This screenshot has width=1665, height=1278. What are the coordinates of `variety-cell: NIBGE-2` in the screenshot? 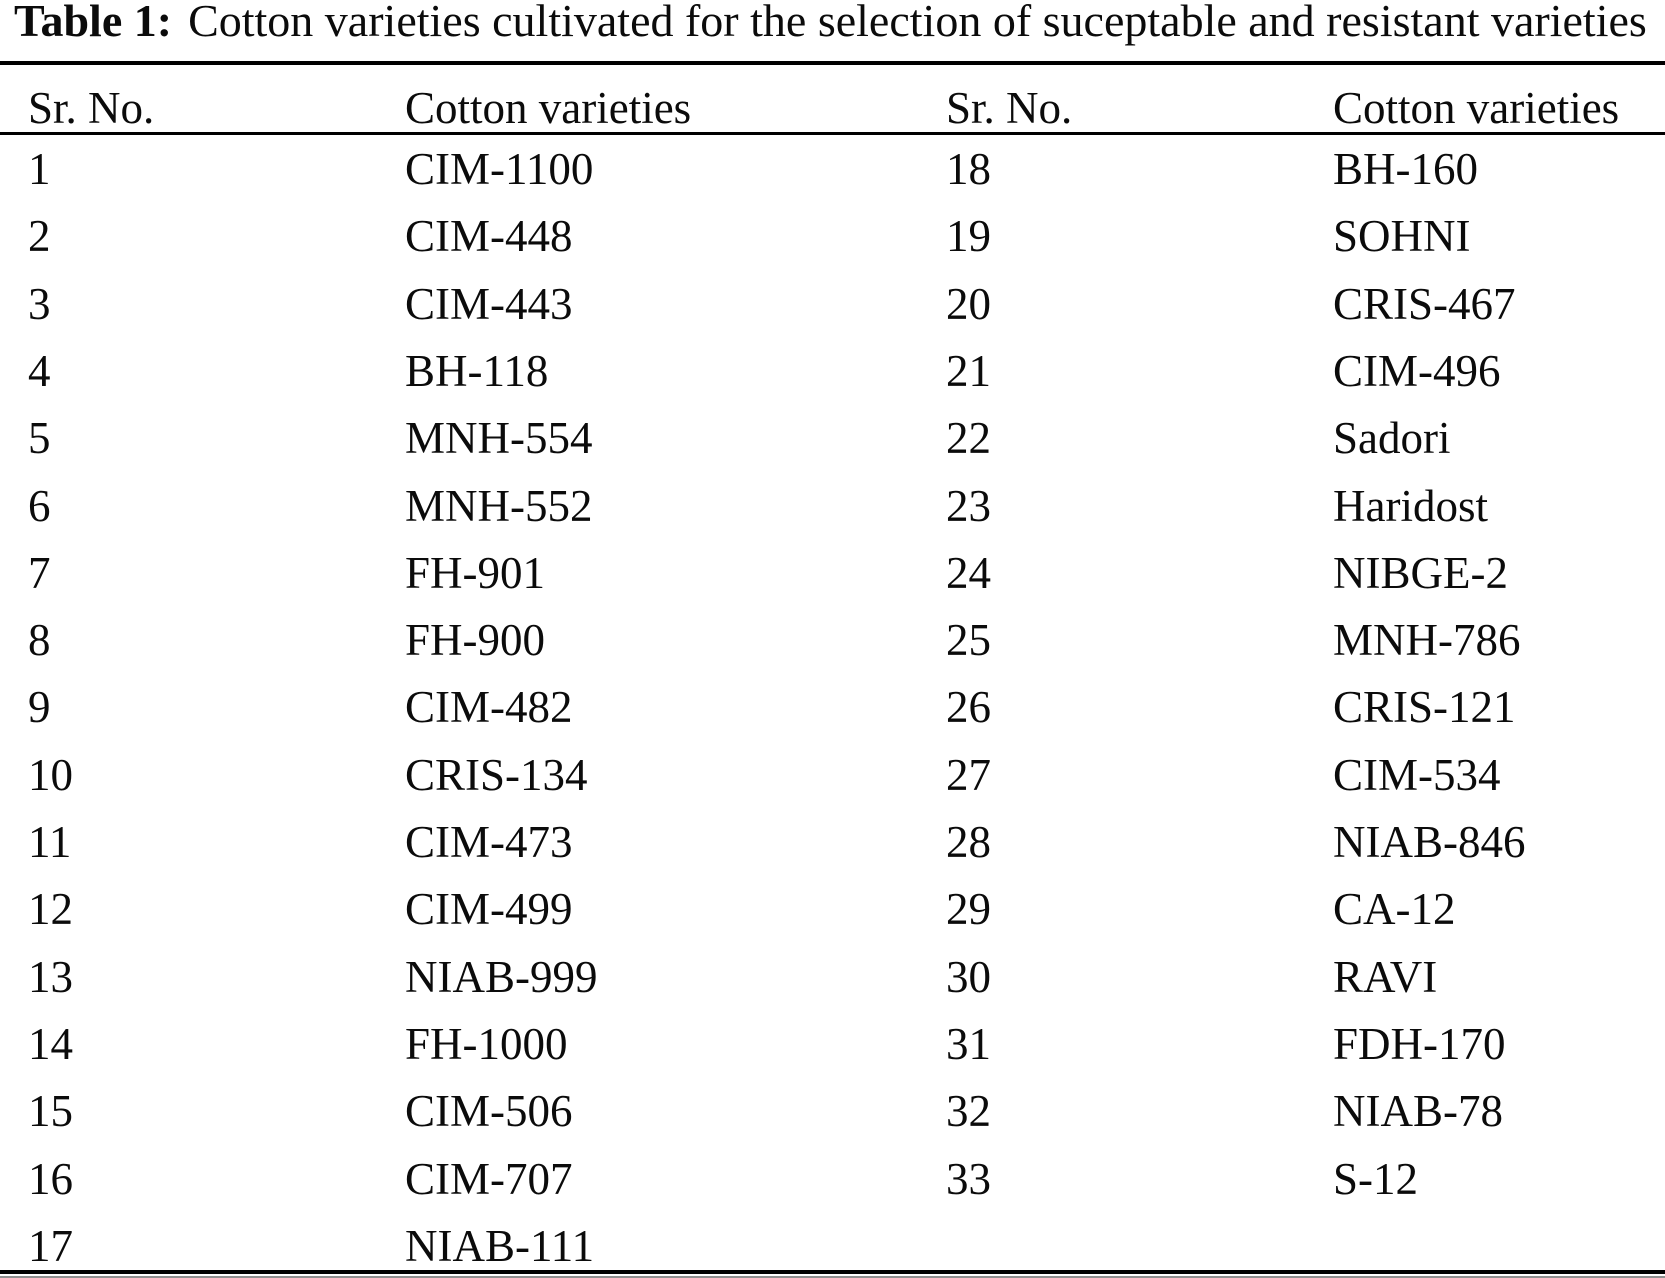 It's located at (1420, 572).